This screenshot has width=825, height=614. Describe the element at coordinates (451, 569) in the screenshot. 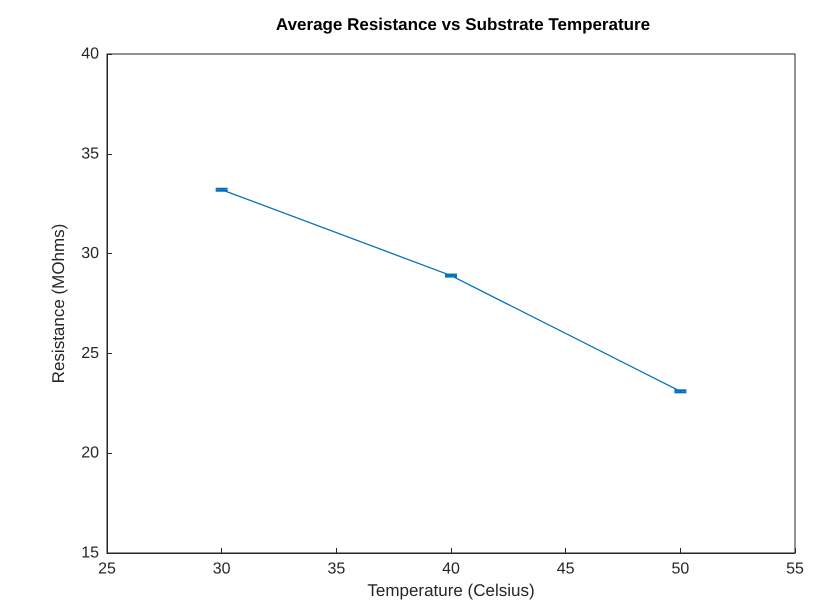

I see `x-tick-label: 40` at that location.